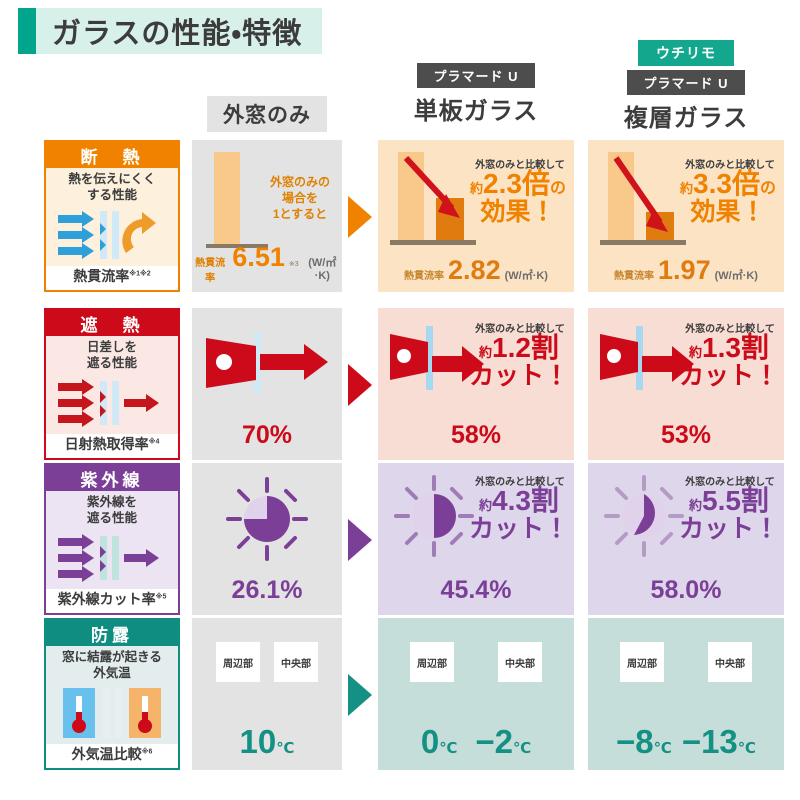  I want to click on column-header-baseline: 外窓のみ, so click(267, 114).